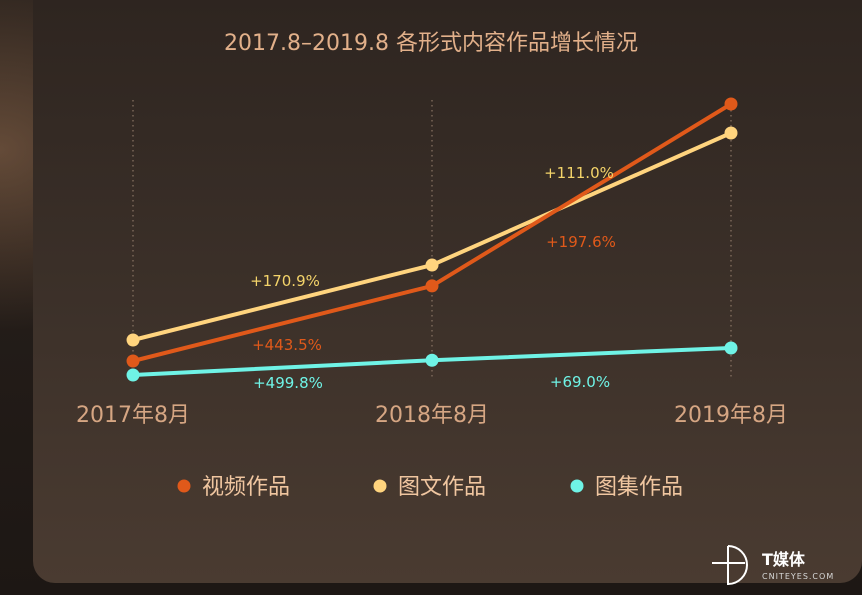 The image size is (862, 595). Describe the element at coordinates (580, 382) in the screenshot. I see `data-label: +69.0%` at that location.